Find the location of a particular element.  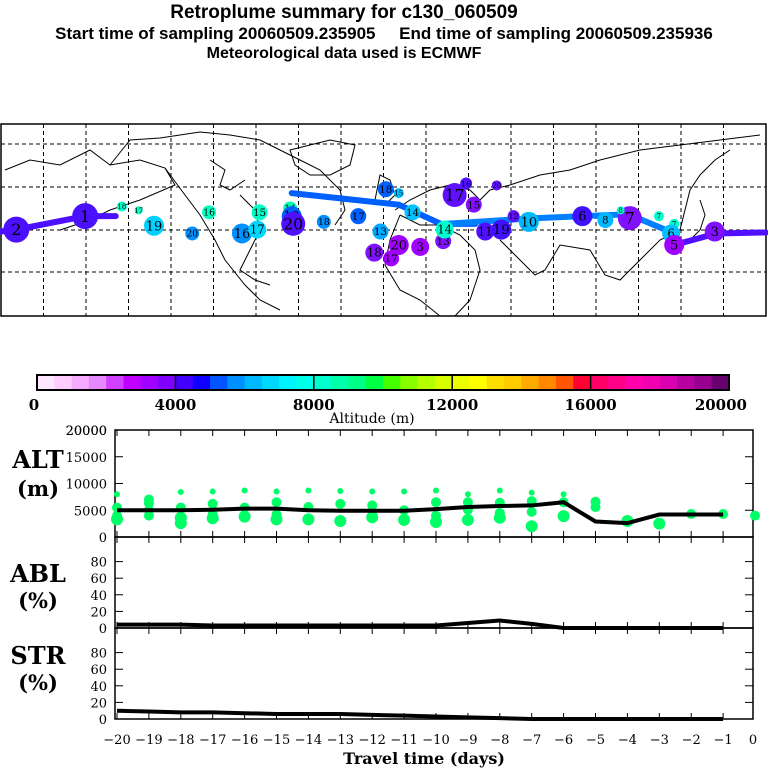

plume-label: 11 is located at coordinates (485, 232).